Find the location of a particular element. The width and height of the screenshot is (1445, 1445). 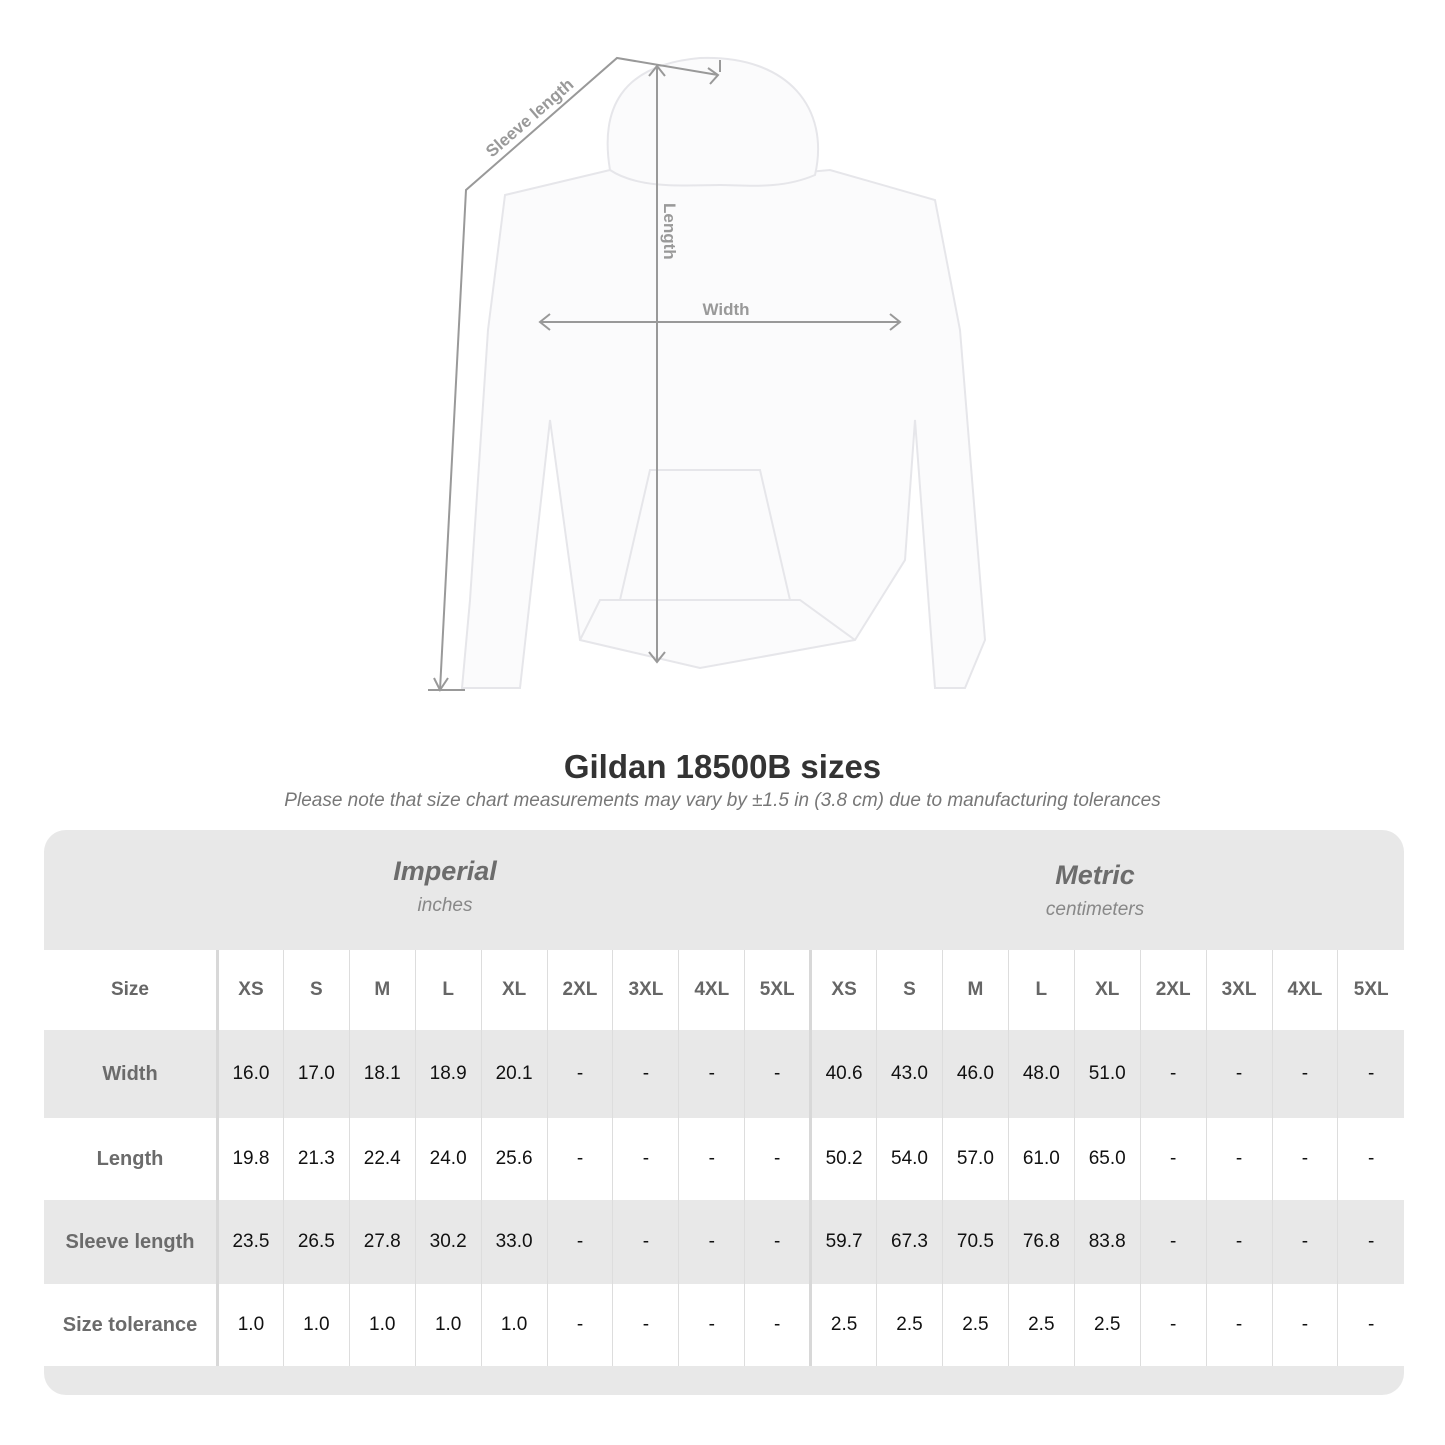

row-label: Length is located at coordinates (131, 1159).